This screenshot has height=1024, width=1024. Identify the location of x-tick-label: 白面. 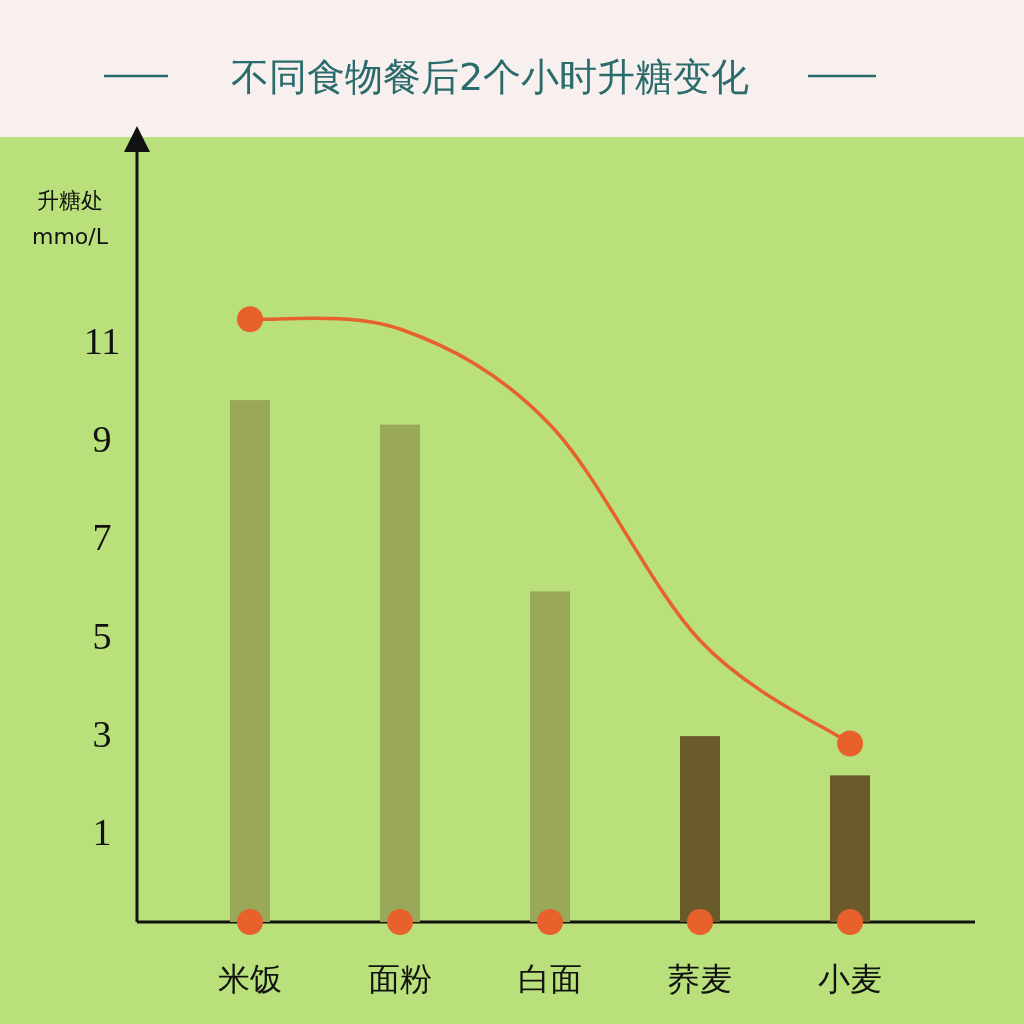
(550, 979).